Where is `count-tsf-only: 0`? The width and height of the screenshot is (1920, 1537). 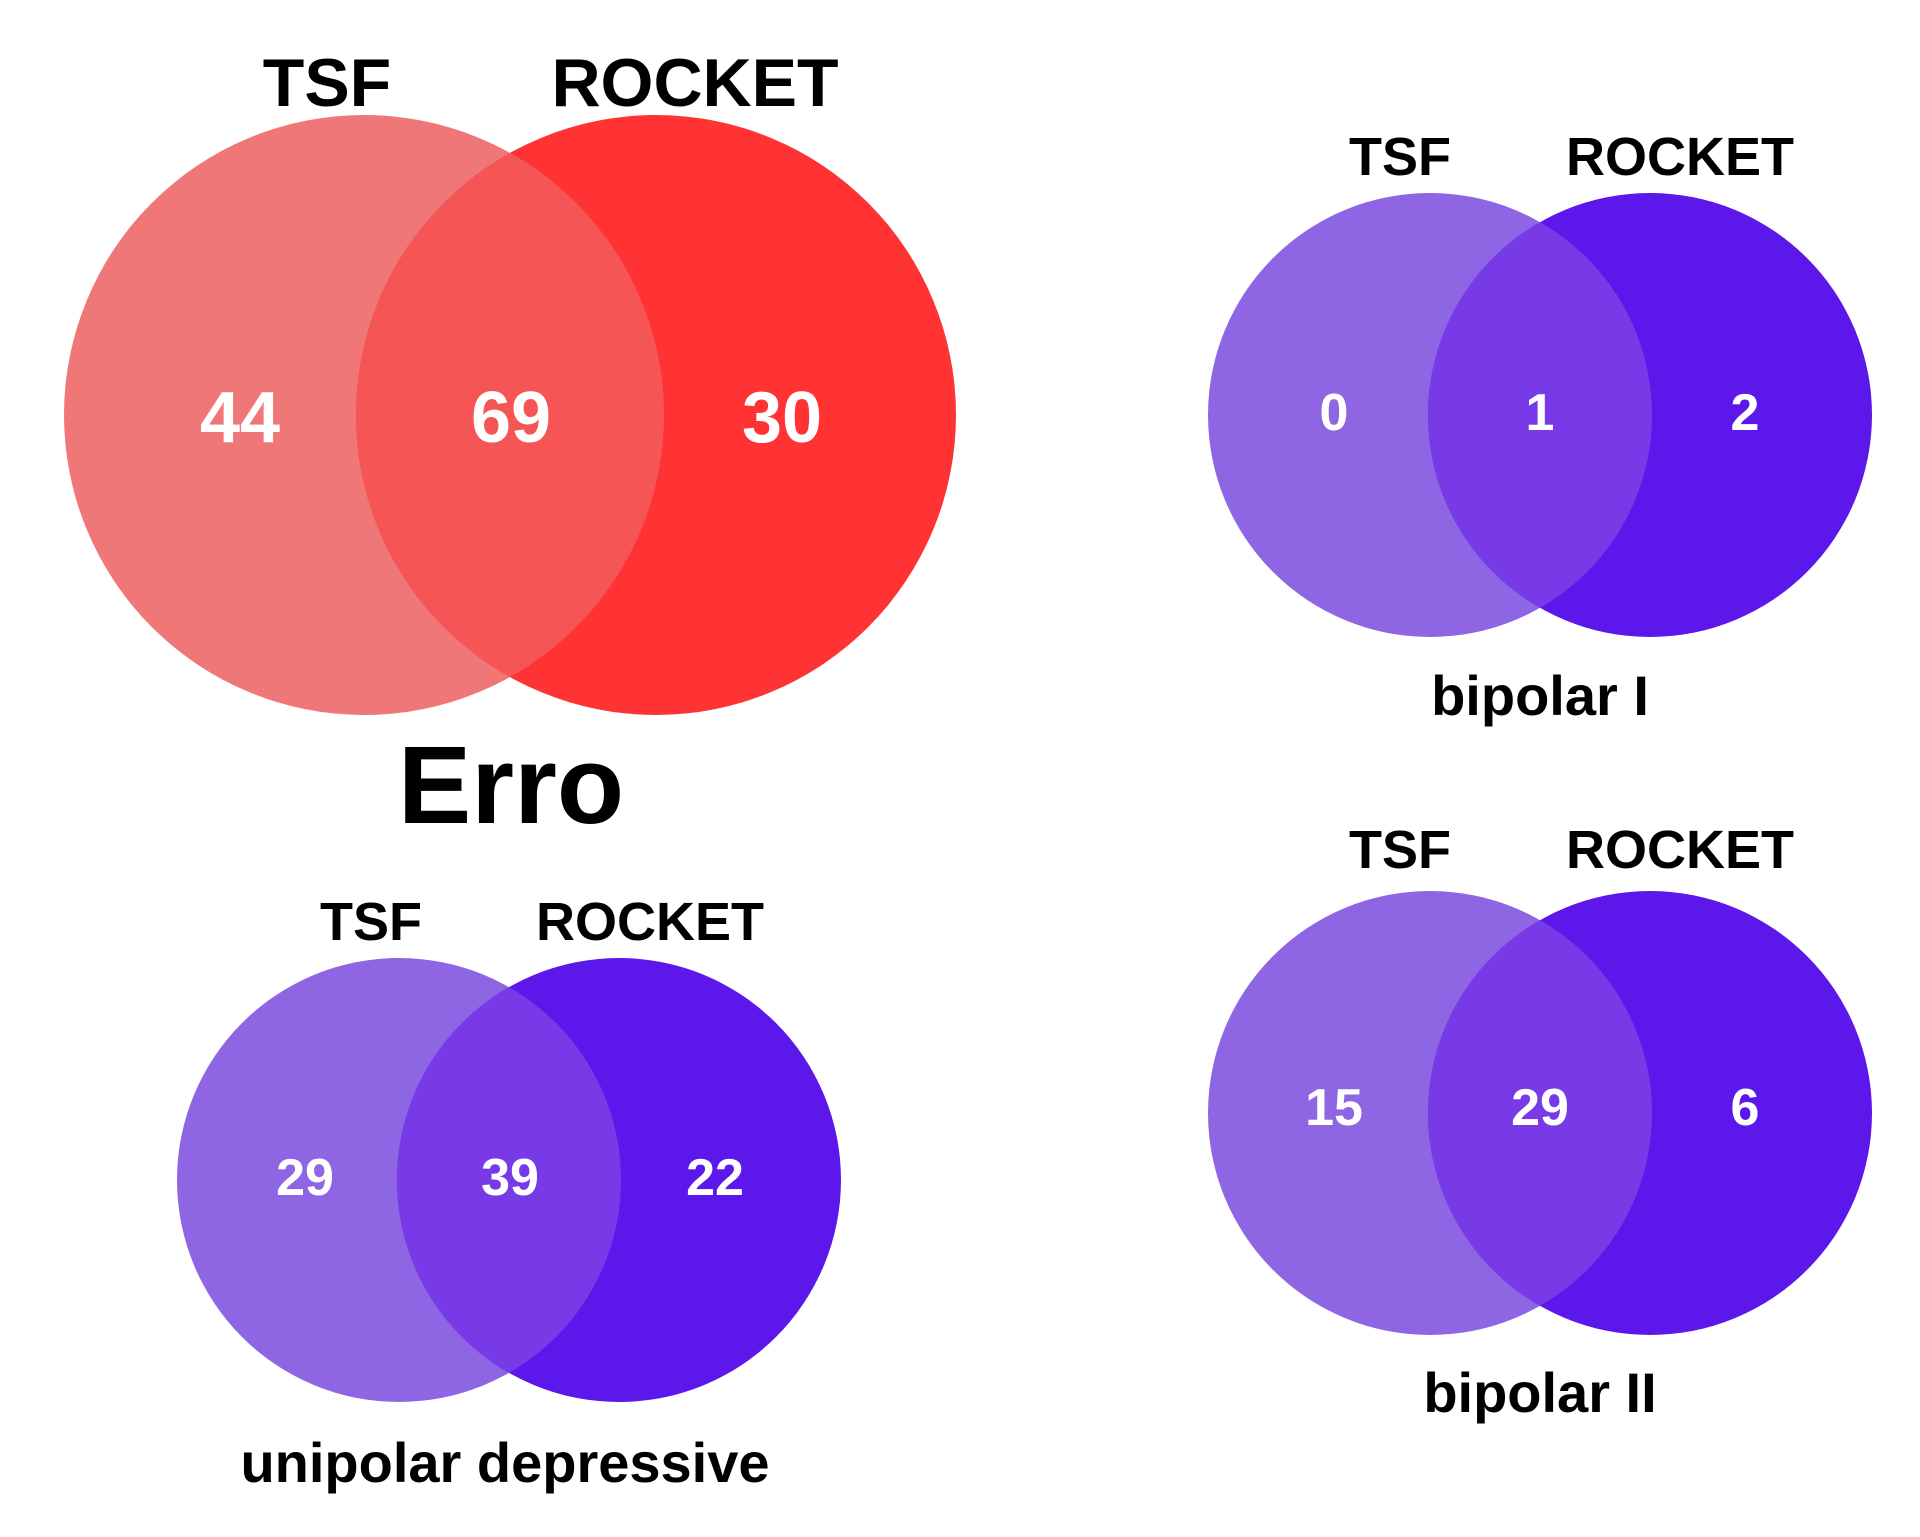
count-tsf-only: 0 is located at coordinates (1334, 413).